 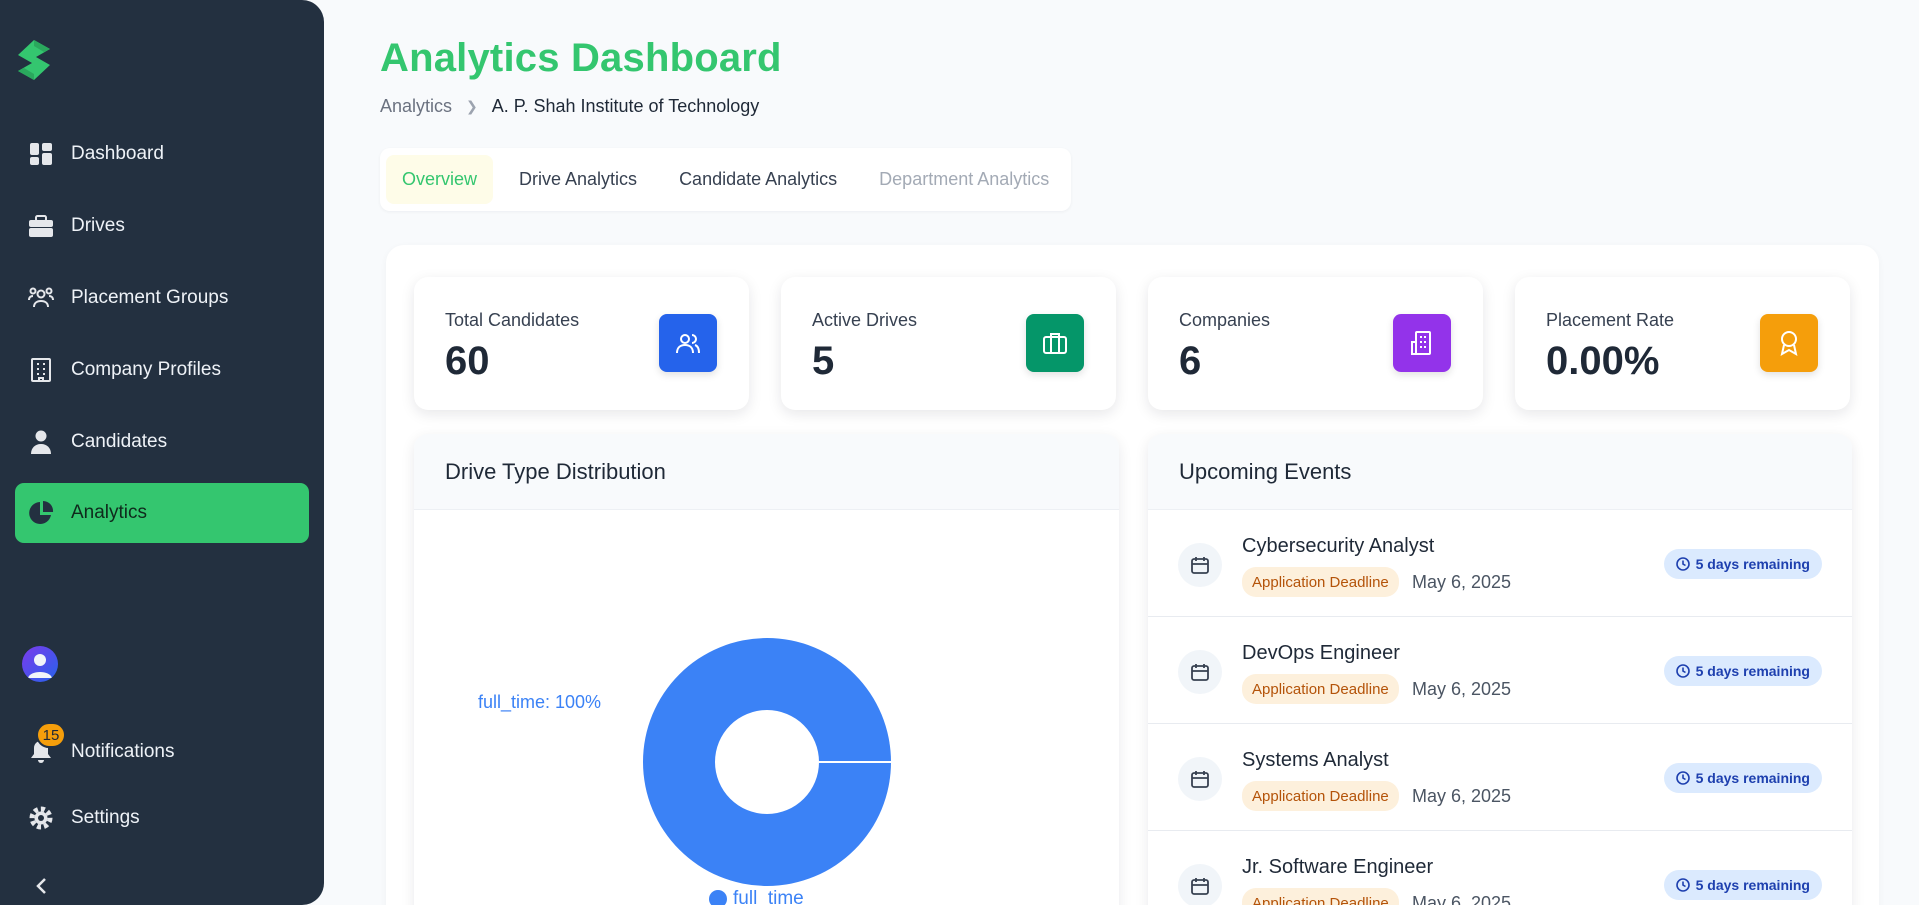 I want to click on sidebar-item-label: Analytics, so click(x=109, y=512).